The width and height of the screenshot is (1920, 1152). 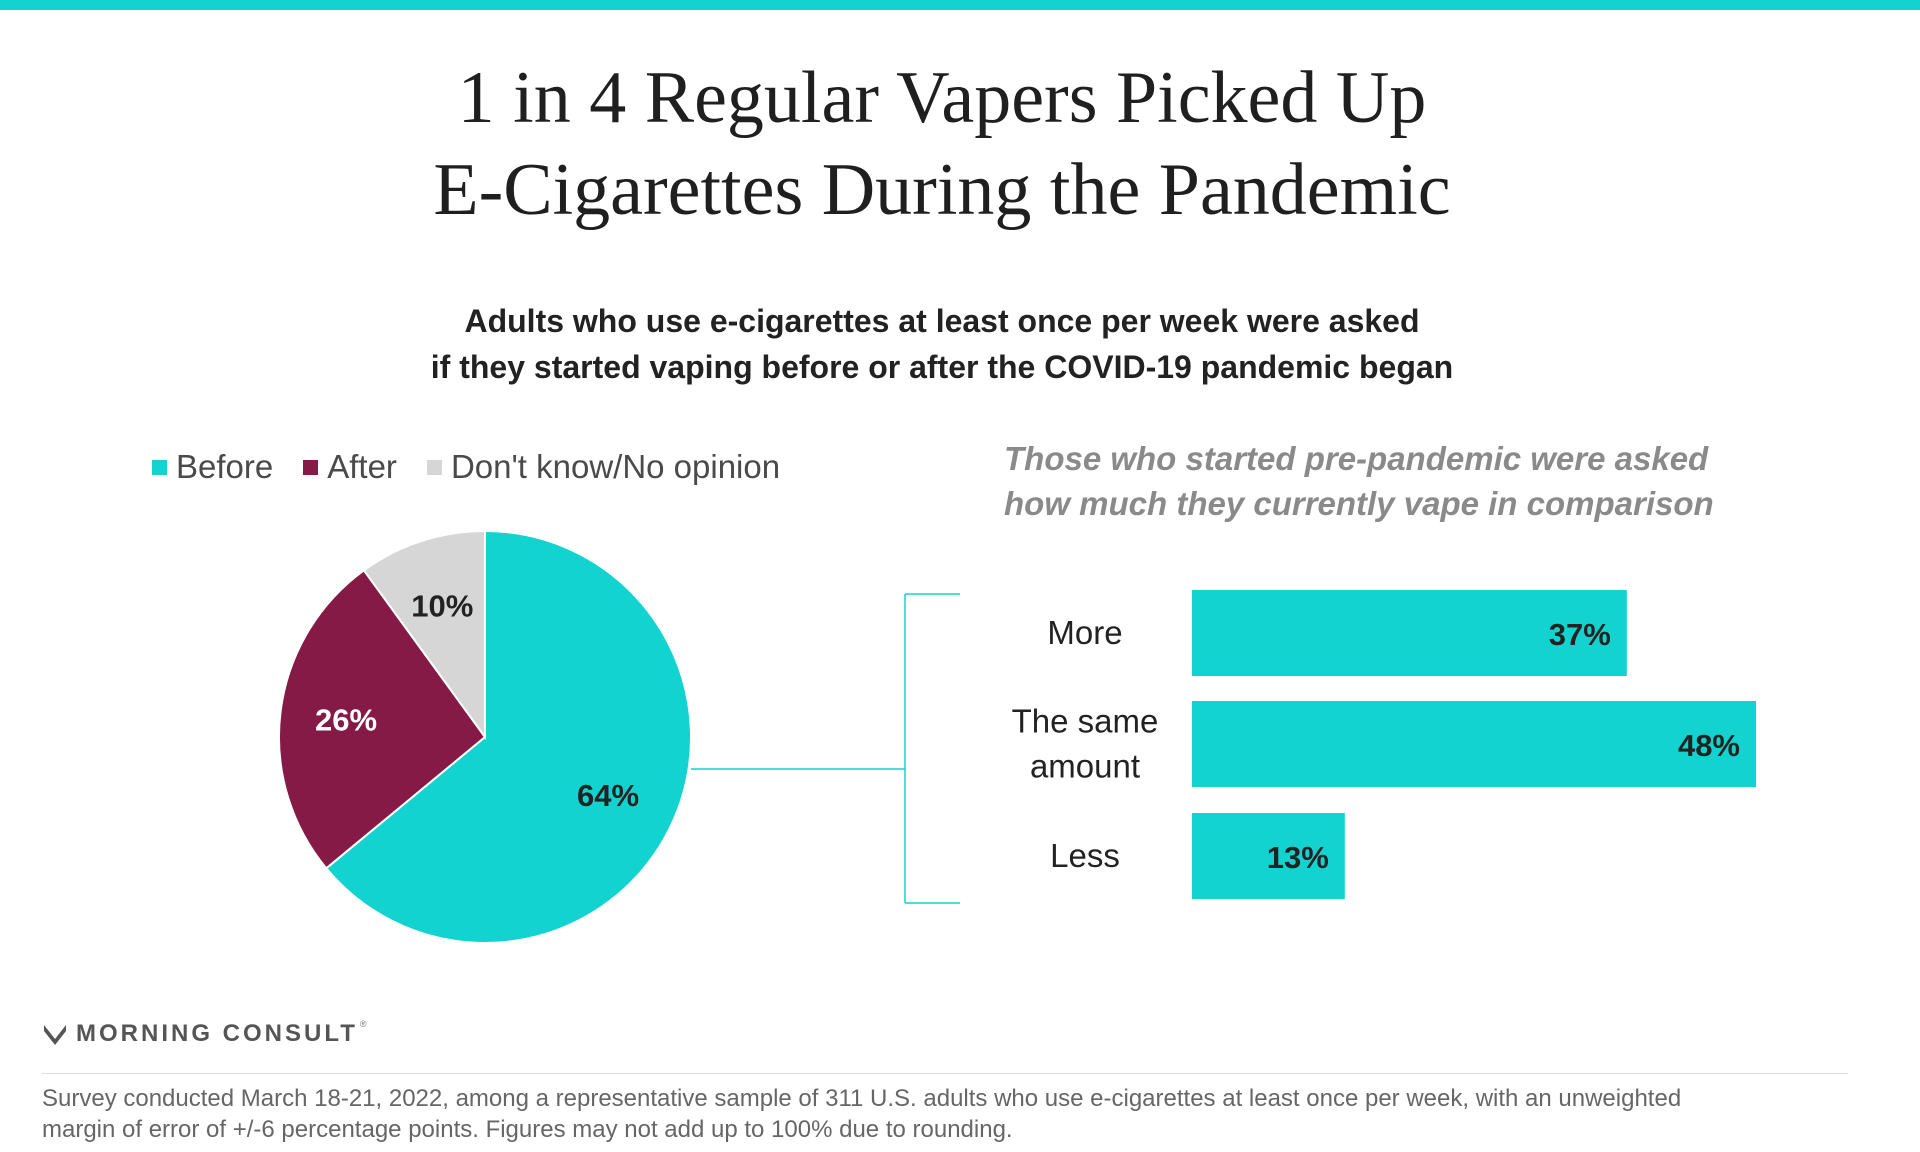 What do you see at coordinates (311, 467) in the screenshot?
I see `legend-swatch-after` at bounding box center [311, 467].